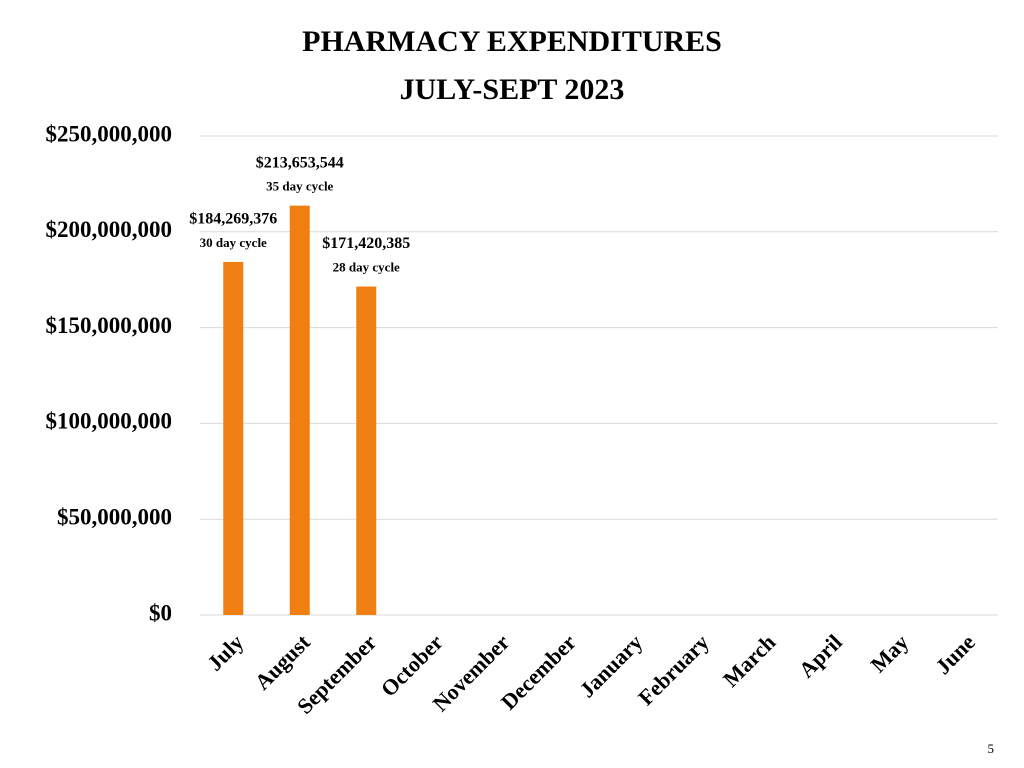  What do you see at coordinates (300, 162) in the screenshot?
I see `value-label: $213,653,544` at bounding box center [300, 162].